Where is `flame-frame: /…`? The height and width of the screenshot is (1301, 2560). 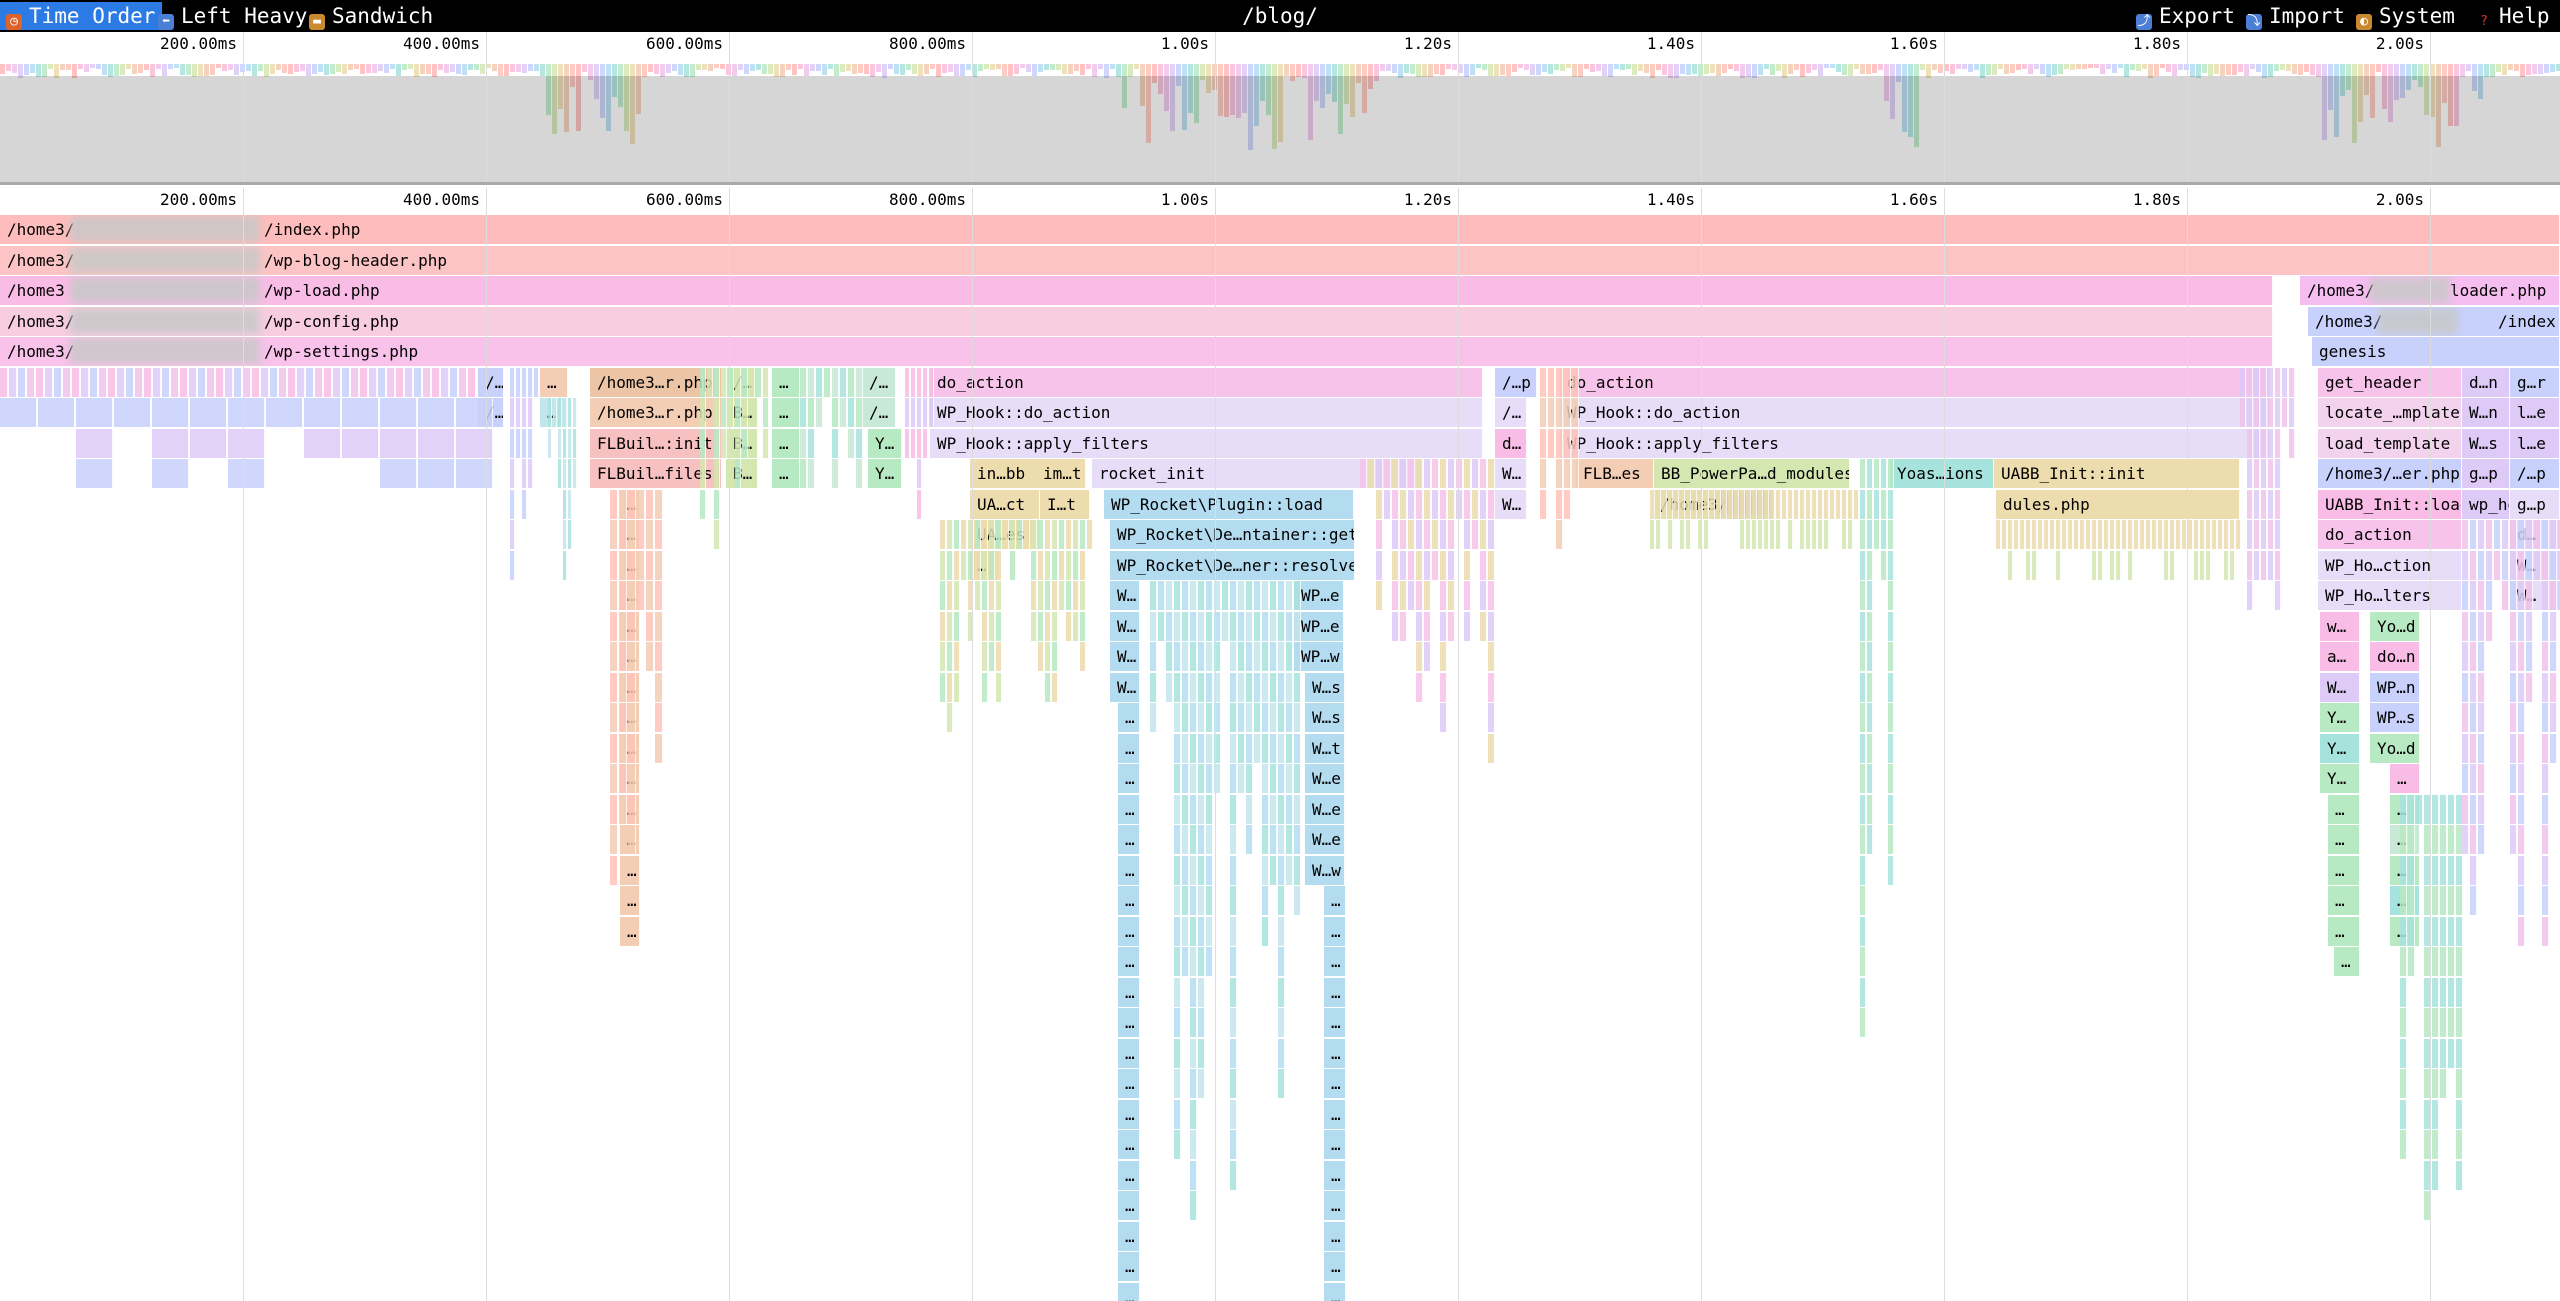 flame-frame: /… is located at coordinates (1511, 412).